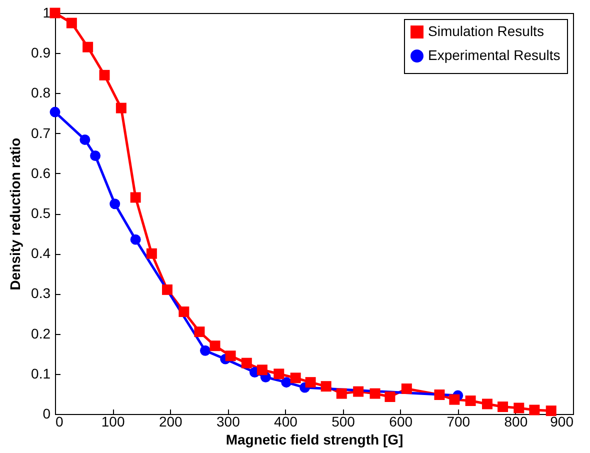 Image resolution: width=590 pixels, height=453 pixels. What do you see at coordinates (458, 422) in the screenshot?
I see `x-tick-label: 700` at bounding box center [458, 422].